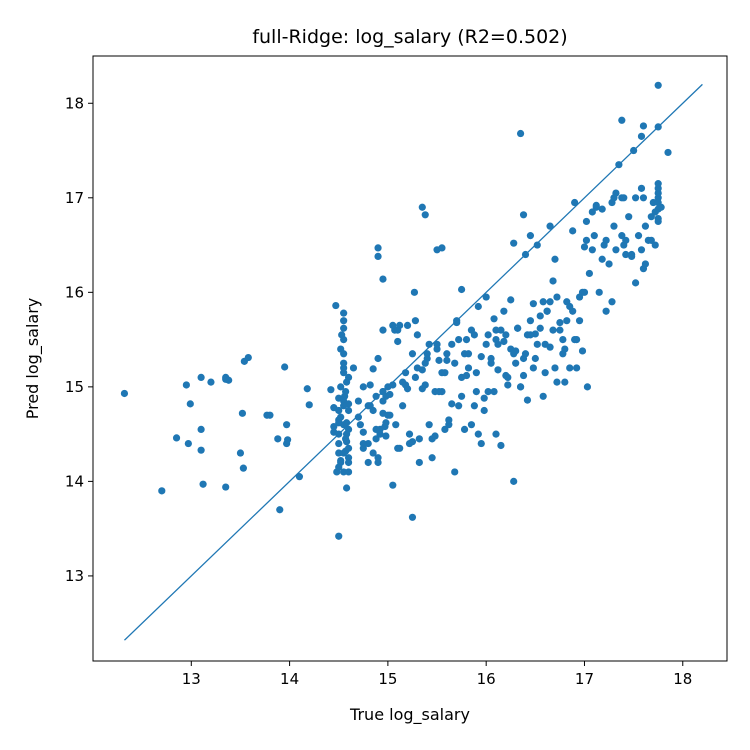  Describe the element at coordinates (79, 339) in the screenshot. I see `y-axis-ticks: 13 14 15 16 17 18` at that location.